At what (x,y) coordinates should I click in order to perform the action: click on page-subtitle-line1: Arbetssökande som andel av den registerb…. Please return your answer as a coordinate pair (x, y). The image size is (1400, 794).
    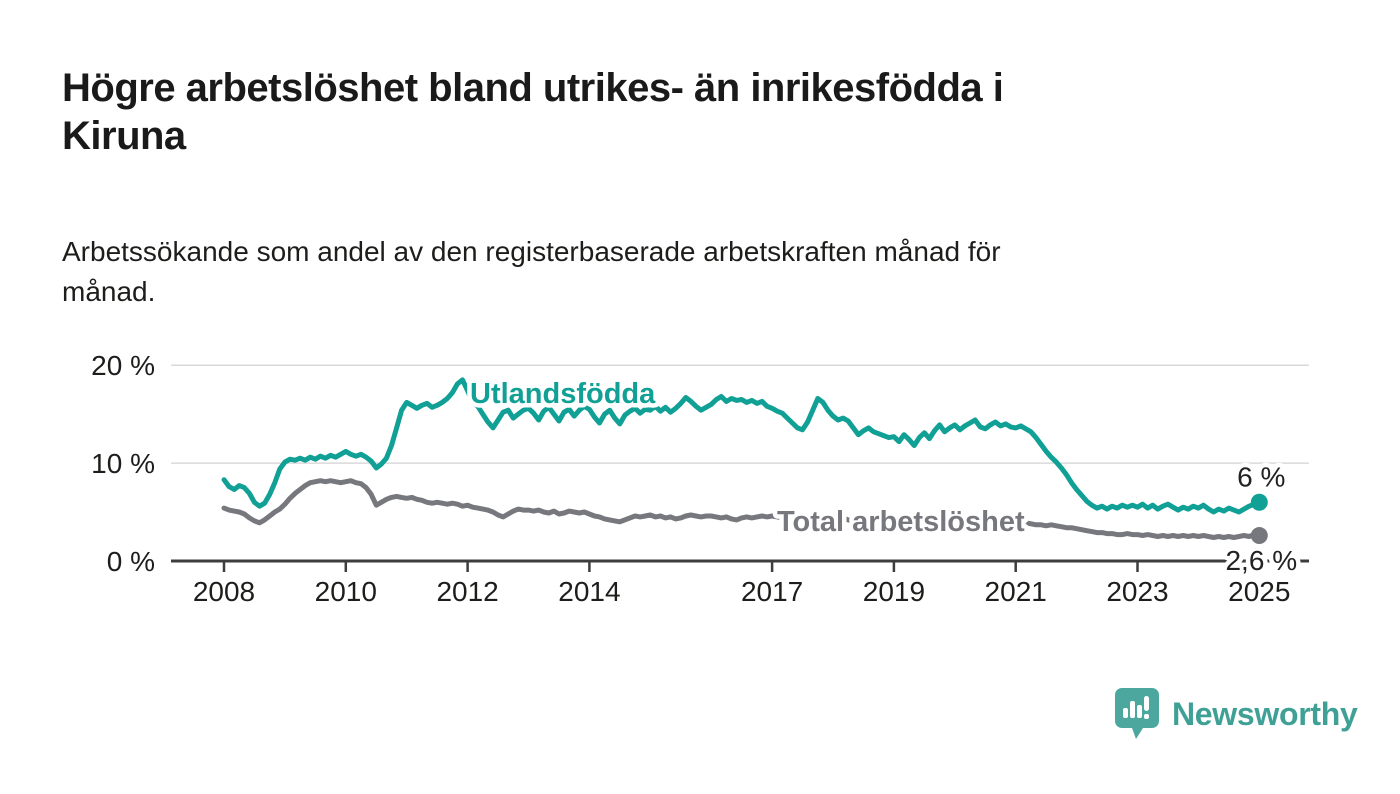
    Looking at the image, I should click on (531, 251).